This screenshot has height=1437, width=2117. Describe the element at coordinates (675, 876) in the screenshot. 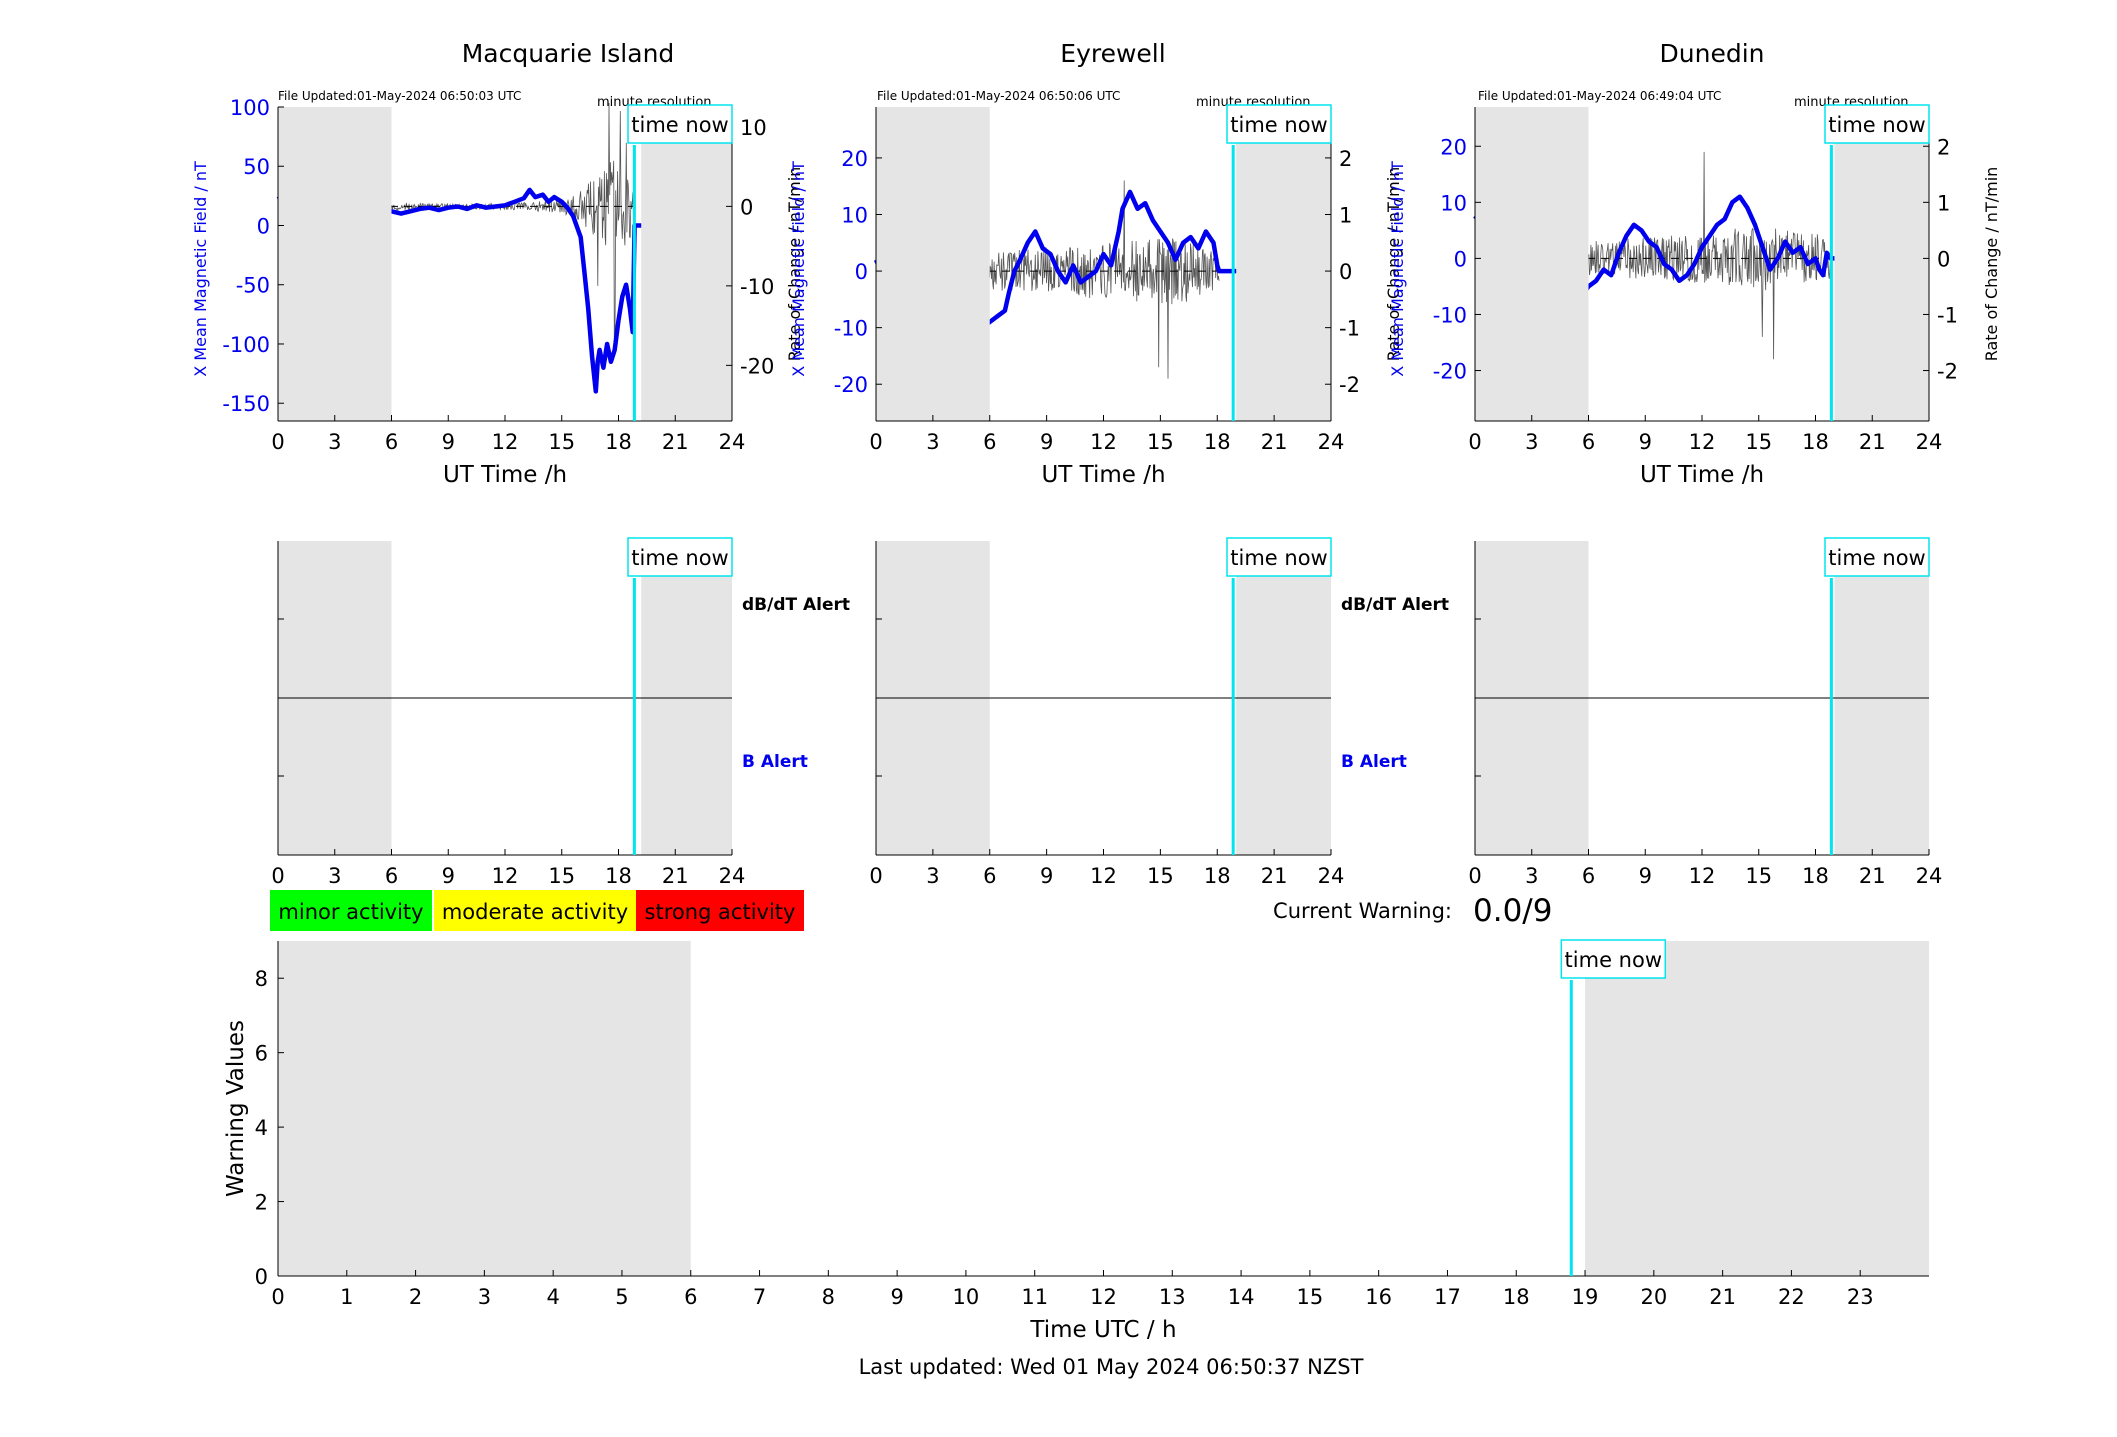

I see `alert-0-x-tick-label: 21` at that location.